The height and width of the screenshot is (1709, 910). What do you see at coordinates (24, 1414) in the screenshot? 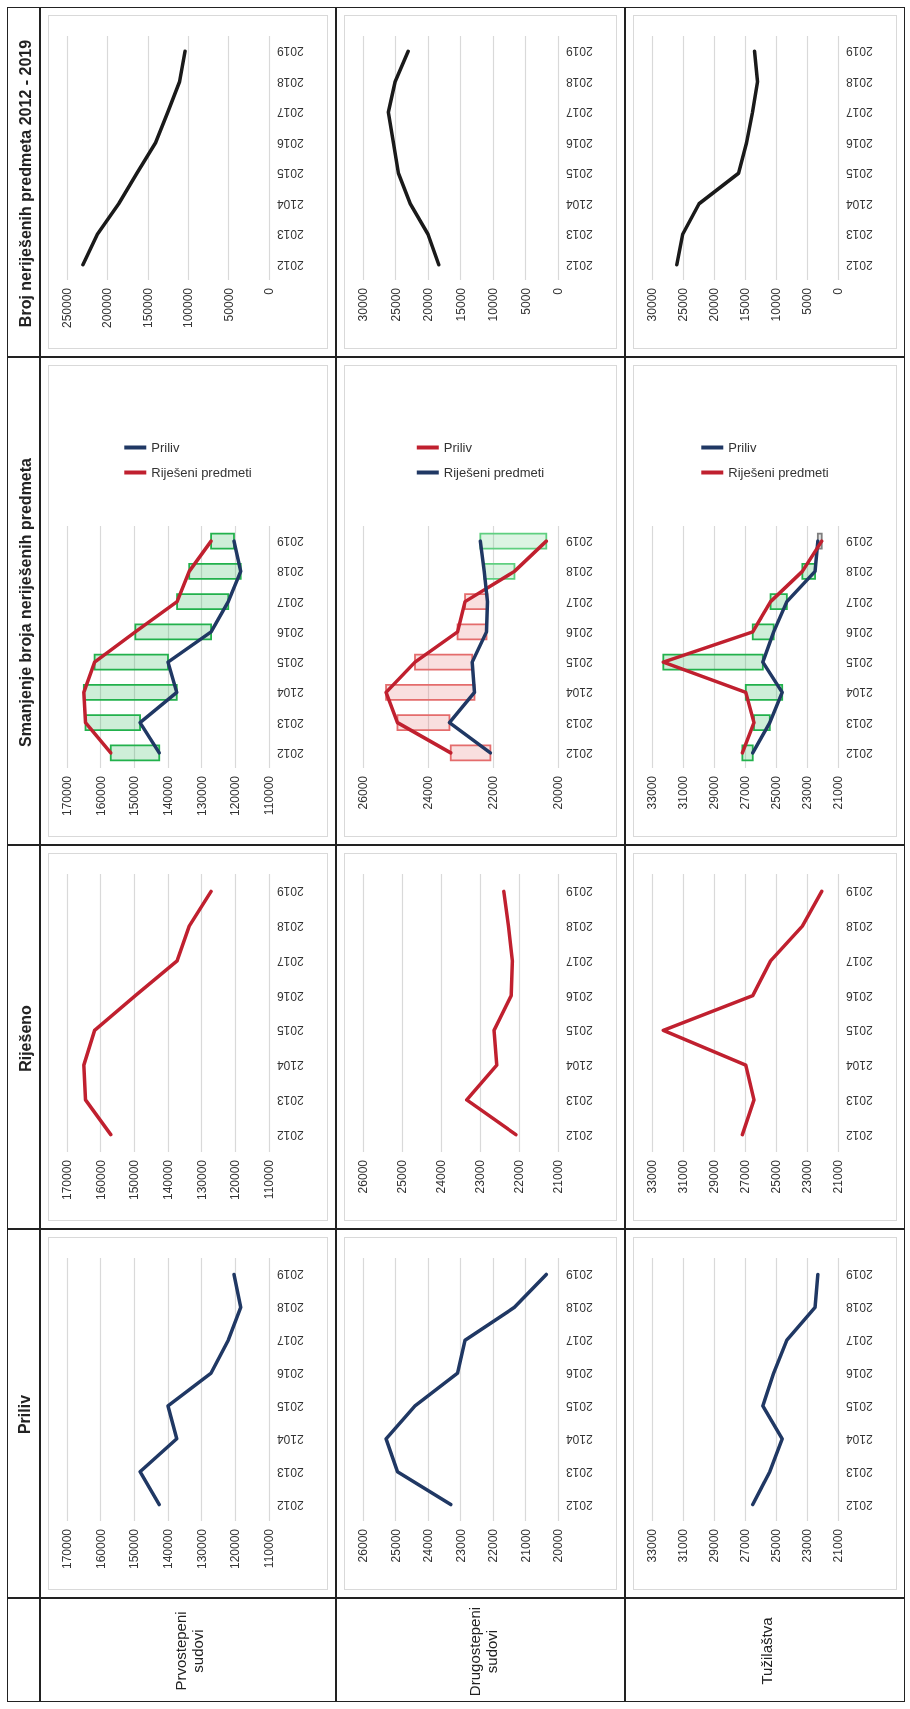
I see `text: Priliv` at bounding box center [24, 1414].